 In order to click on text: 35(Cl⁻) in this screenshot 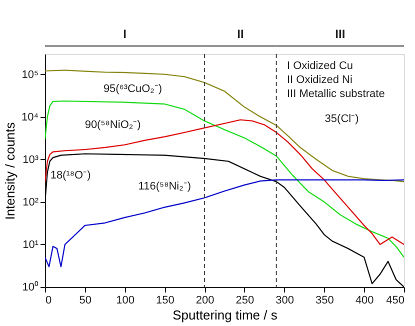, I will do `click(341, 118)`.